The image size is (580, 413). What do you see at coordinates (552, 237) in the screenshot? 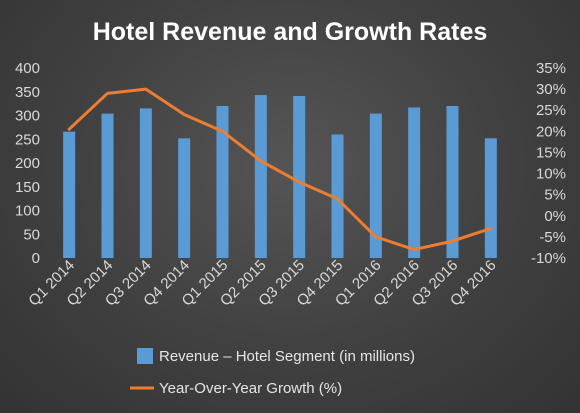
I see `right-tick-label: -5%` at bounding box center [552, 237].